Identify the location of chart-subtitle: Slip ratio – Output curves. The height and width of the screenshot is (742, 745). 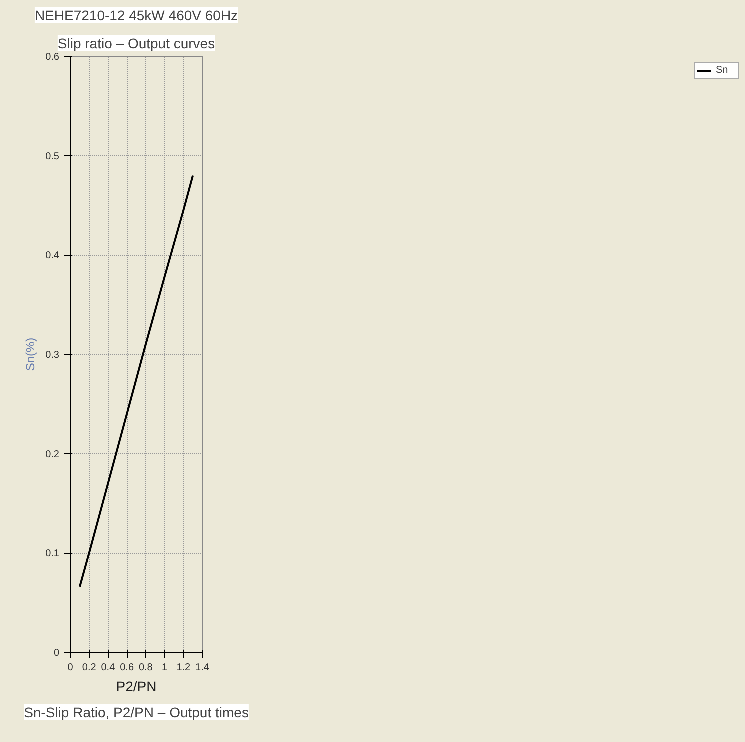
(137, 44).